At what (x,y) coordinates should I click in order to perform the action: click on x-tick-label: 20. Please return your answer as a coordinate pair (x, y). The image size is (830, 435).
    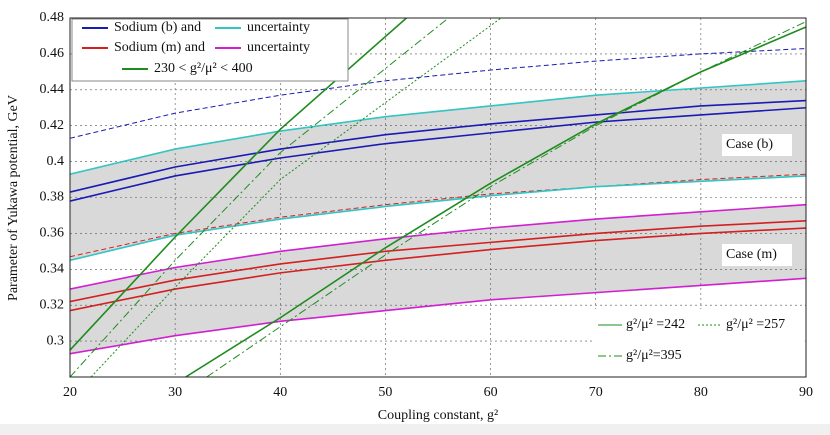
    Looking at the image, I should click on (70, 392).